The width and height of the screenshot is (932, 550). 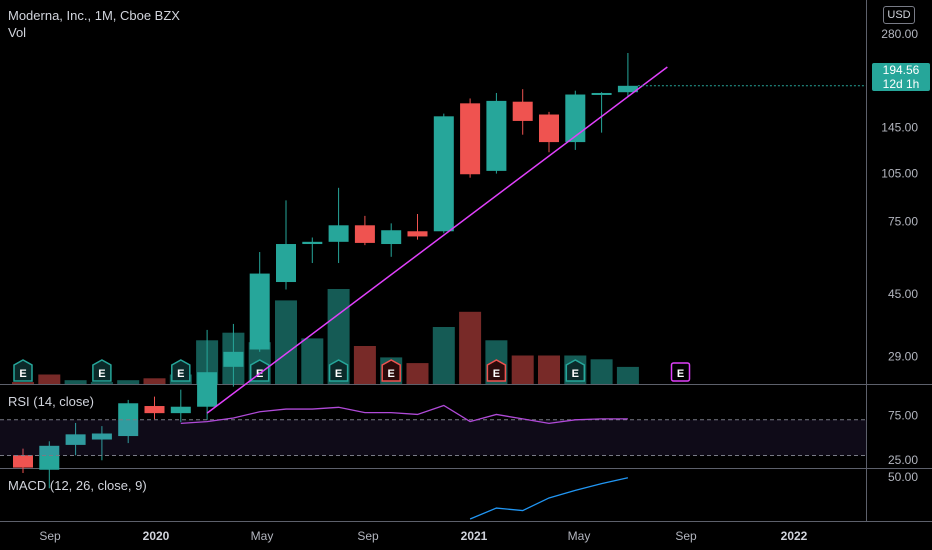 What do you see at coordinates (17, 32) in the screenshot?
I see `volume-legend: Vol` at bounding box center [17, 32].